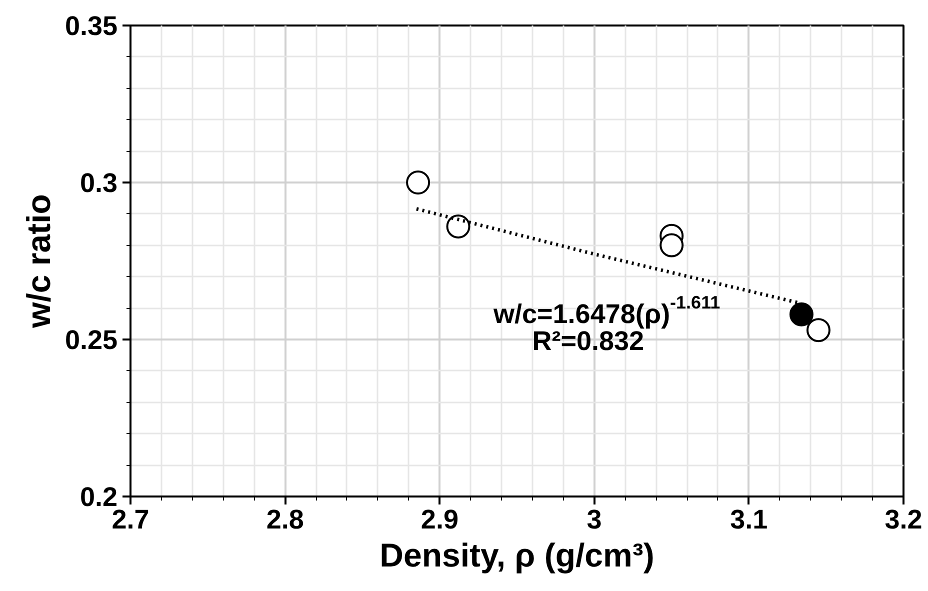 The height and width of the screenshot is (591, 928). What do you see at coordinates (517, 555) in the screenshot?
I see `x-axis-title: Density, ρ (g/cm³)` at bounding box center [517, 555].